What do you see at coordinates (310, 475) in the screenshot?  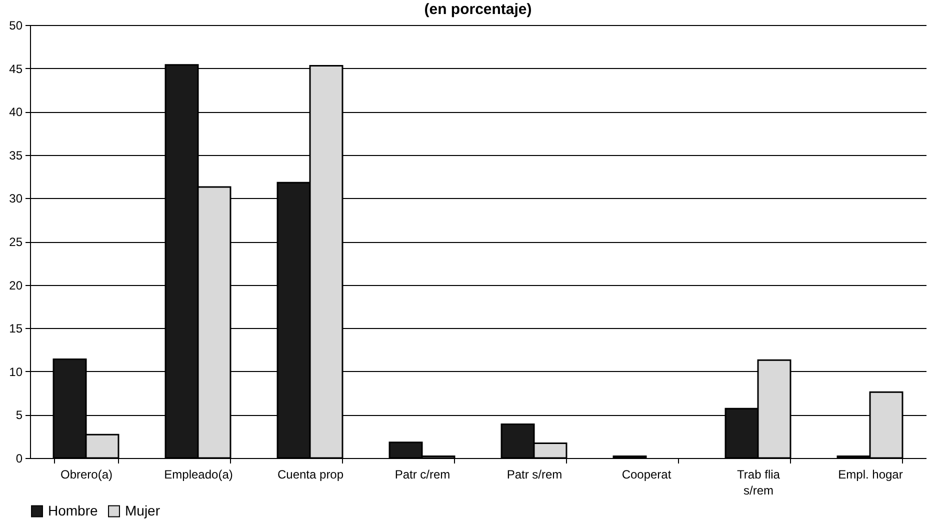 I see `x-tick-label: Cuenta prop` at bounding box center [310, 475].